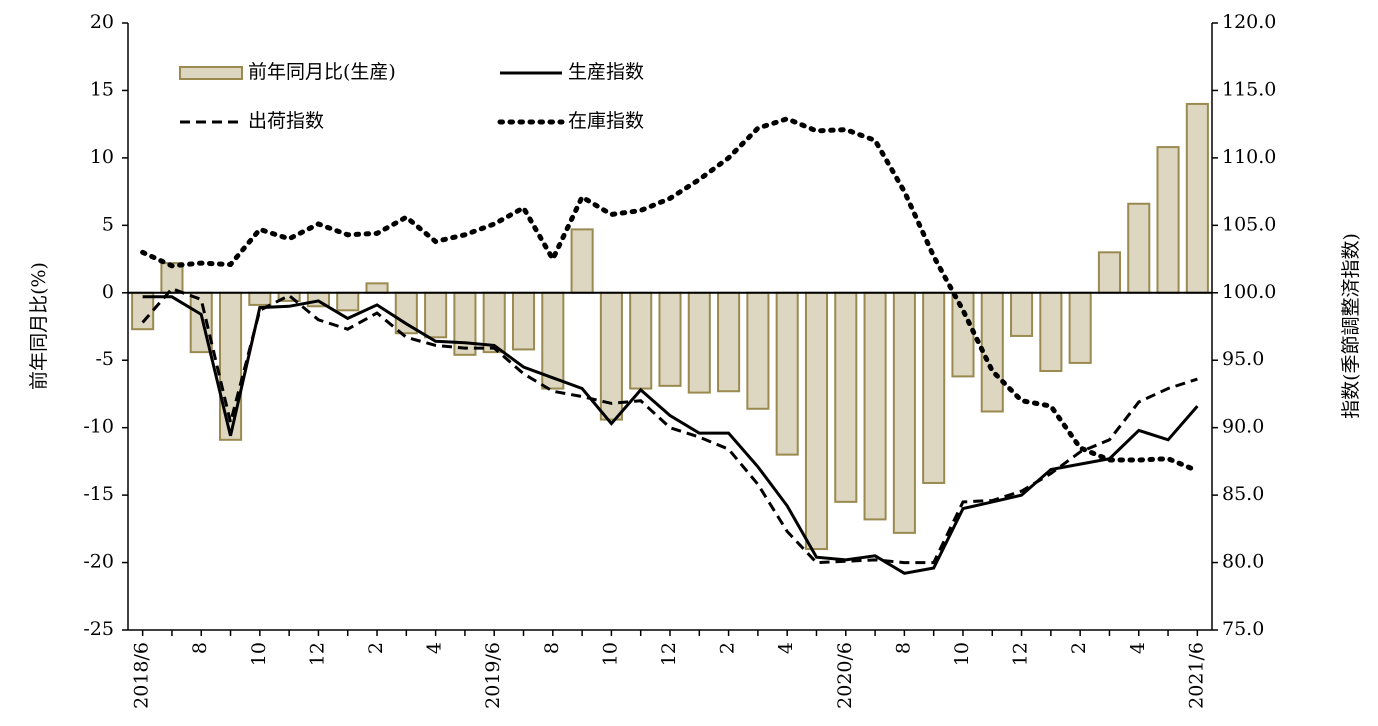 This screenshot has height=726, width=1378. I want to click on legend-swatch, so click(211, 73).